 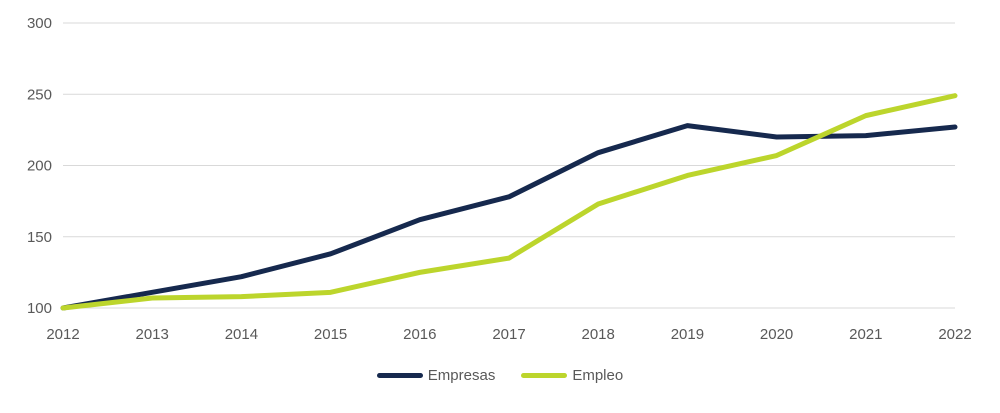 What do you see at coordinates (39, 237) in the screenshot?
I see `y-tick-label: 150` at bounding box center [39, 237].